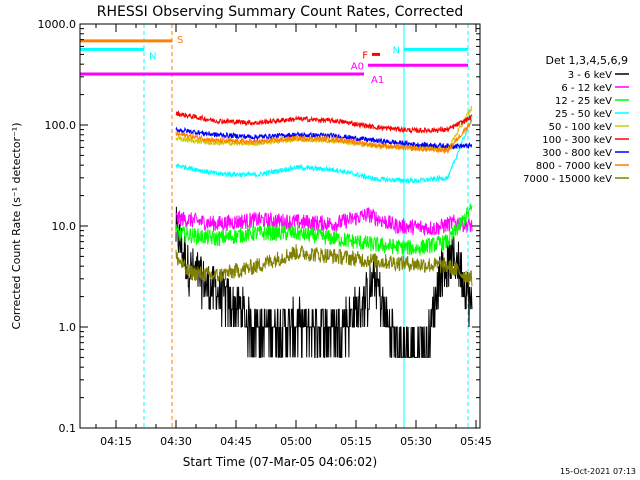  What do you see at coordinates (598, 471) in the screenshot?
I see `footer-timestamp: 15-Oct-2021 07:13` at bounding box center [598, 471].